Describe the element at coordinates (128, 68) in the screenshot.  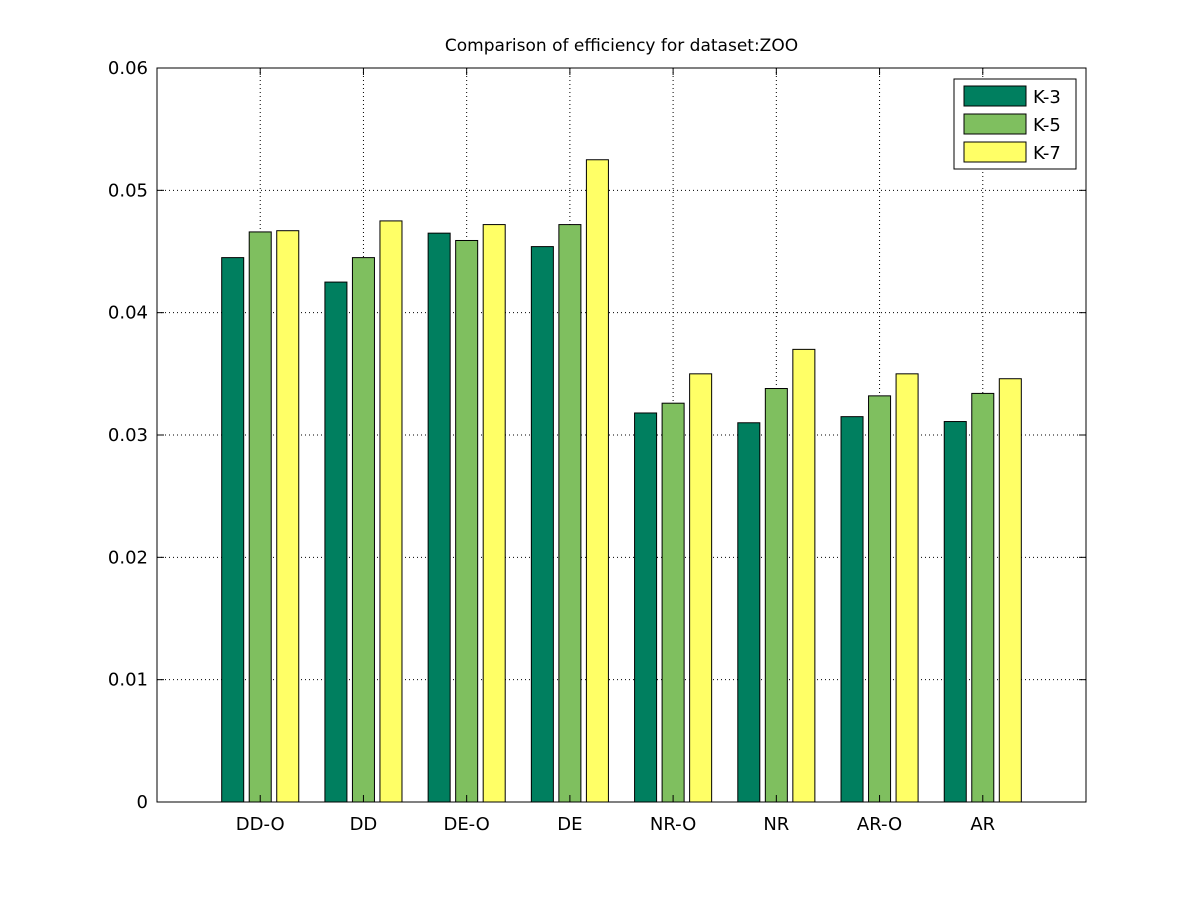
I see `y-tick-label: 0.06` at that location.